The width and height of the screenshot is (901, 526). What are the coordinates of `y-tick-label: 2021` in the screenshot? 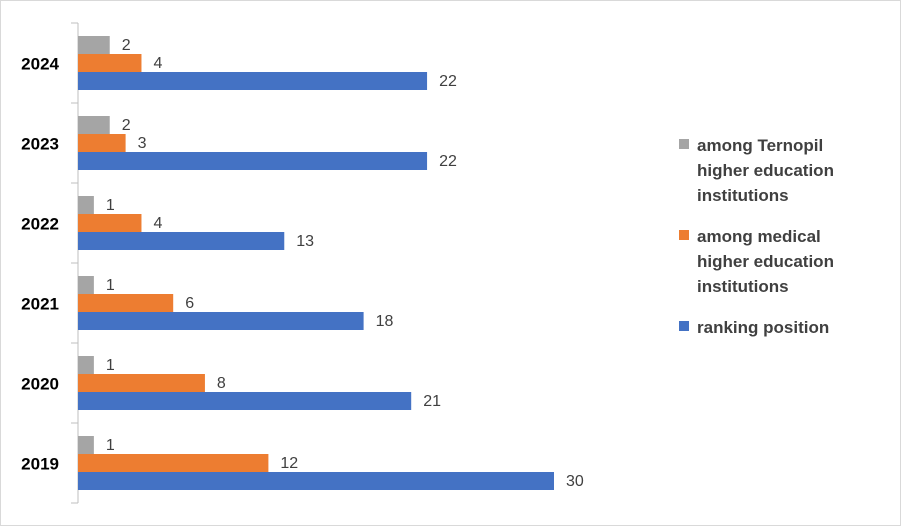 It's located at (40, 303).